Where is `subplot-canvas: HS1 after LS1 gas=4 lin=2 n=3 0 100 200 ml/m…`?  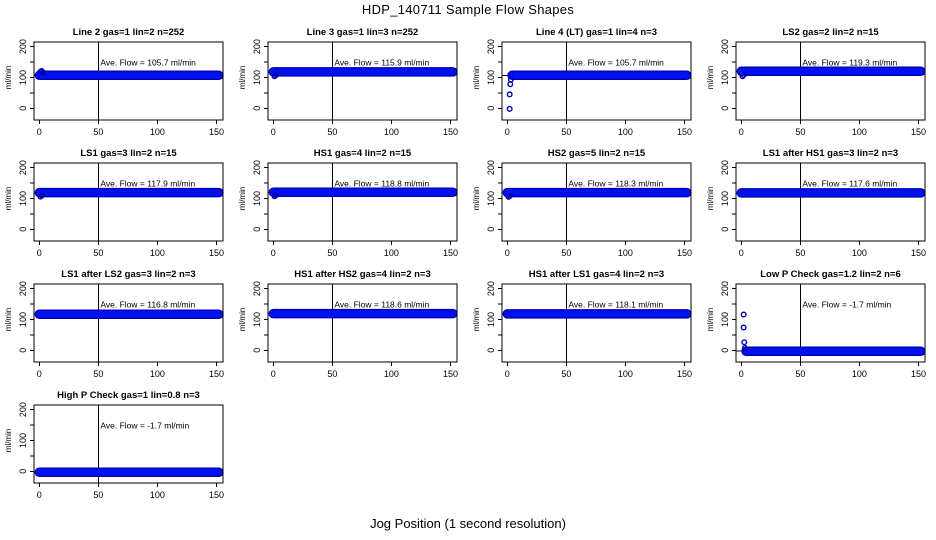 subplot-canvas: HS1 after LS1 gas=4 lin=2 n=3 0 100 200 ml/m… is located at coordinates (582, 324).